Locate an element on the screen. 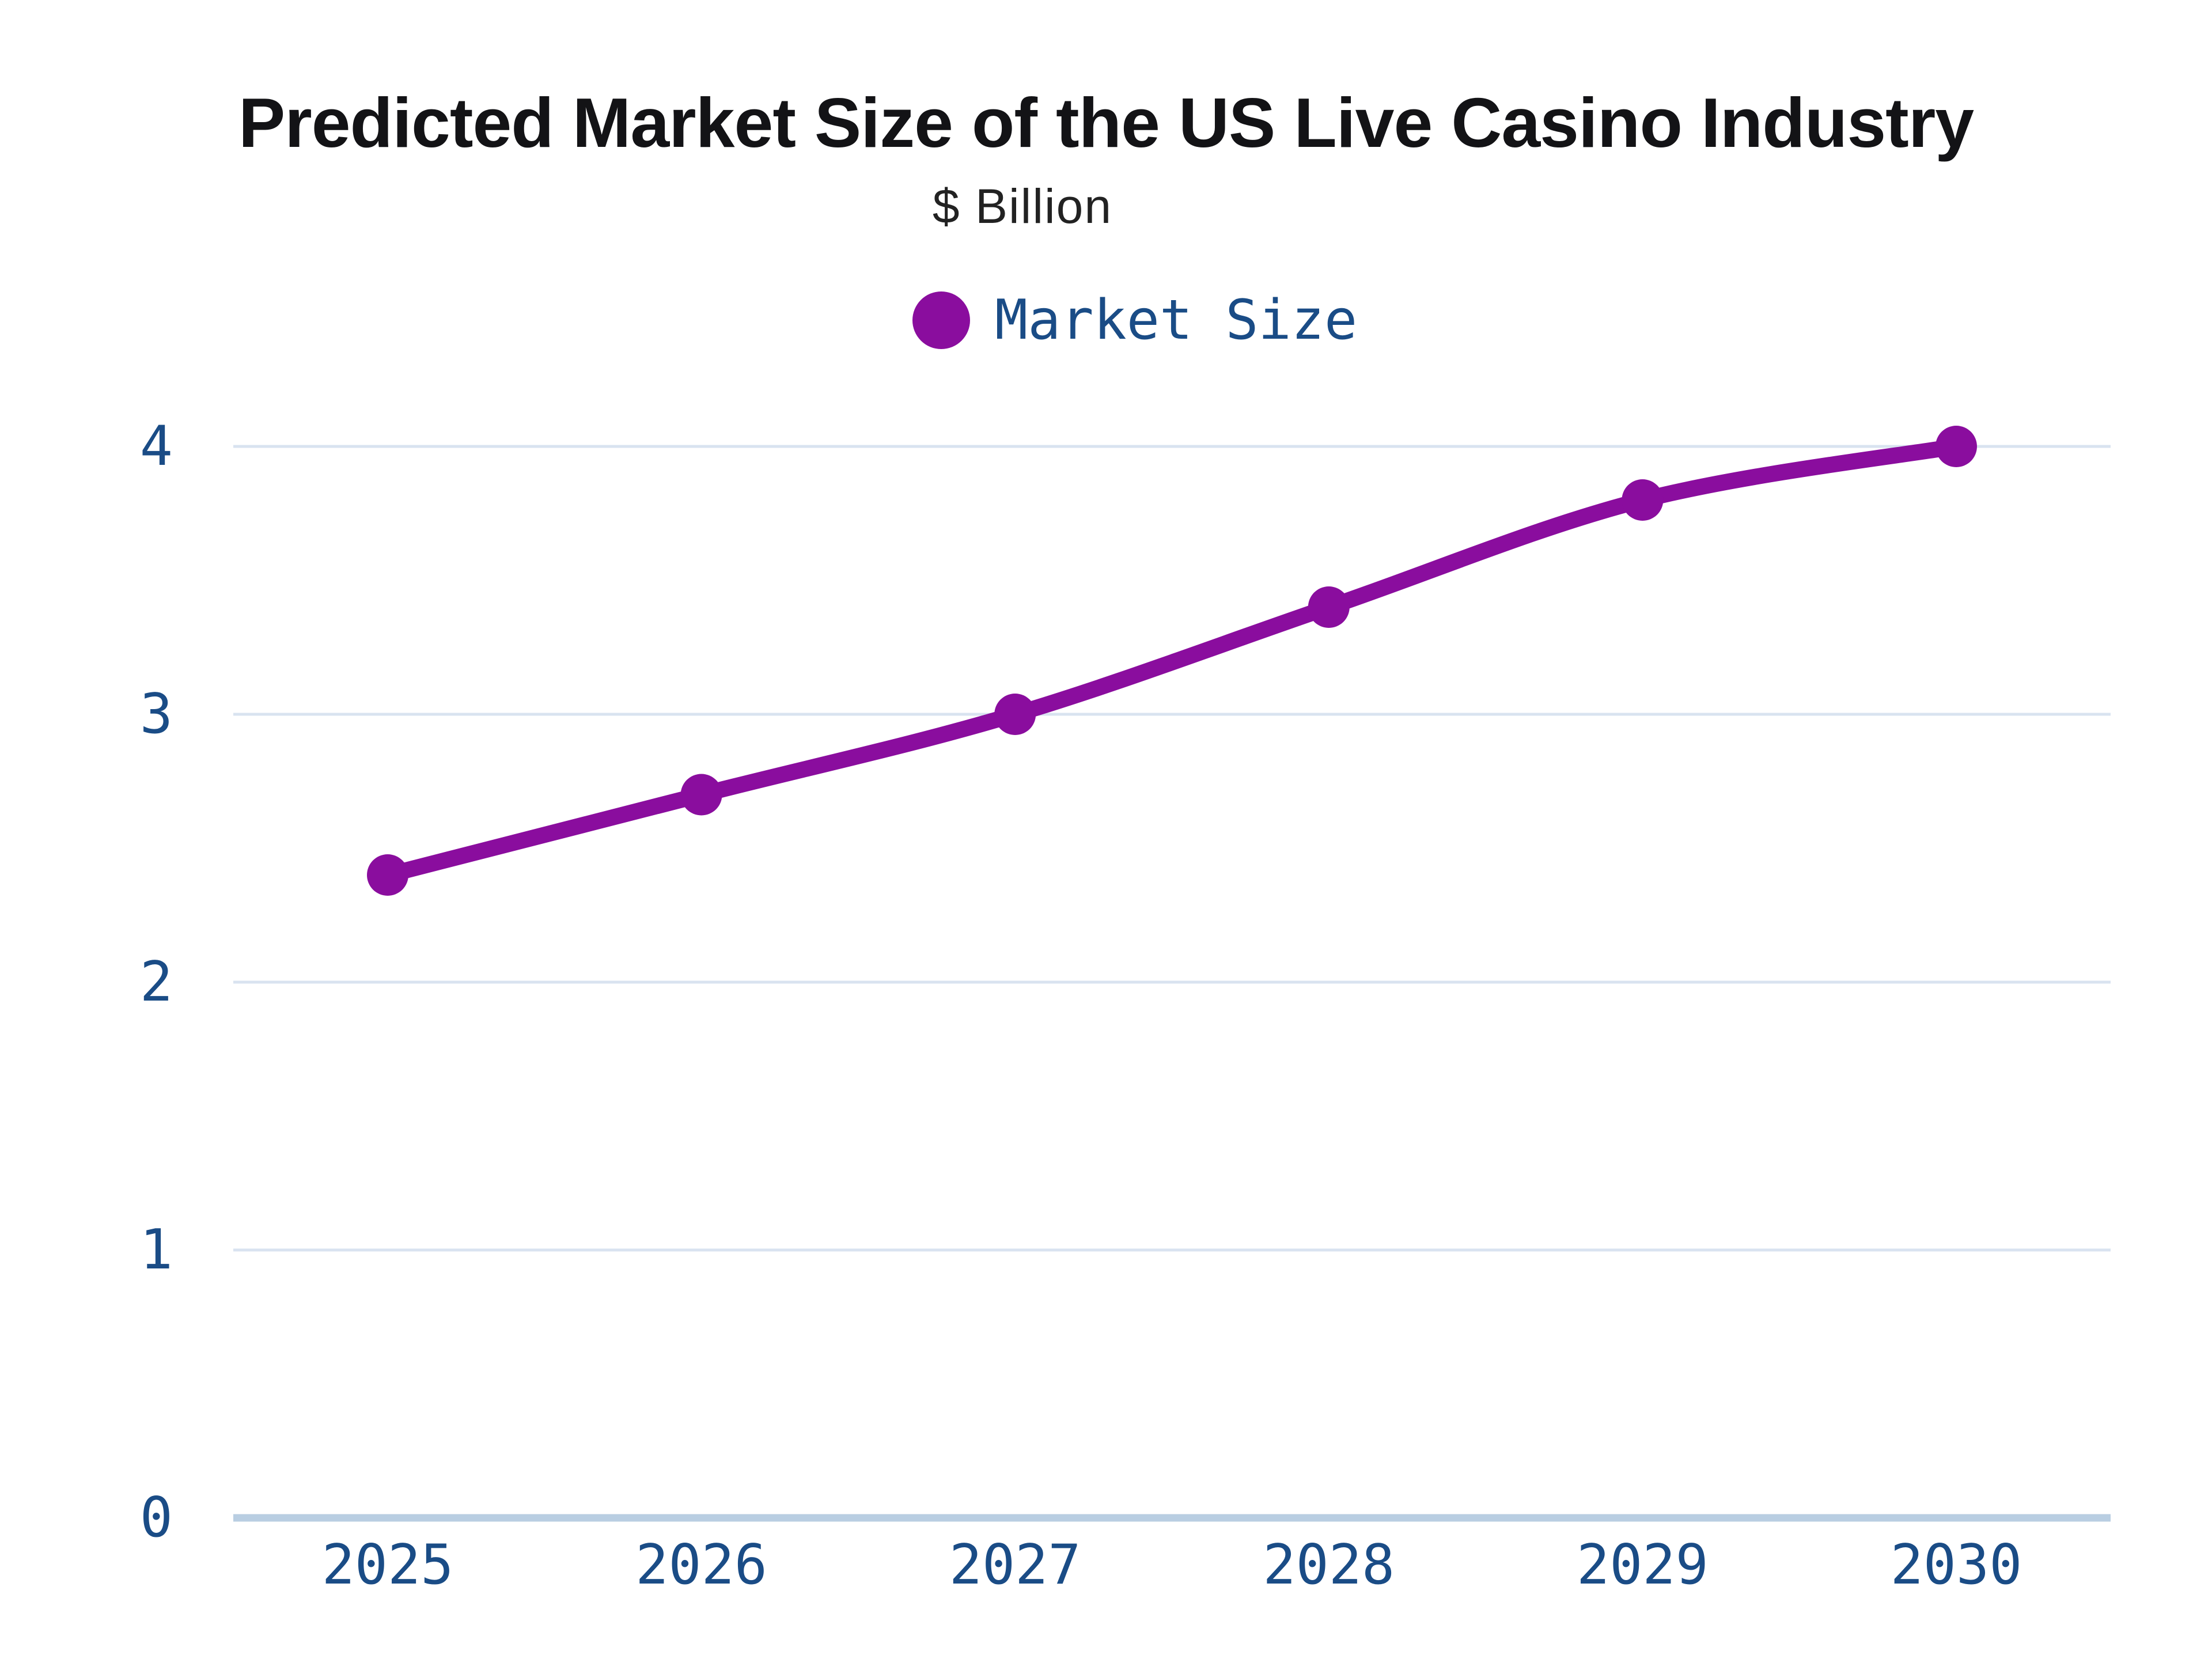  y-tick-label: 3 is located at coordinates (156, 714).